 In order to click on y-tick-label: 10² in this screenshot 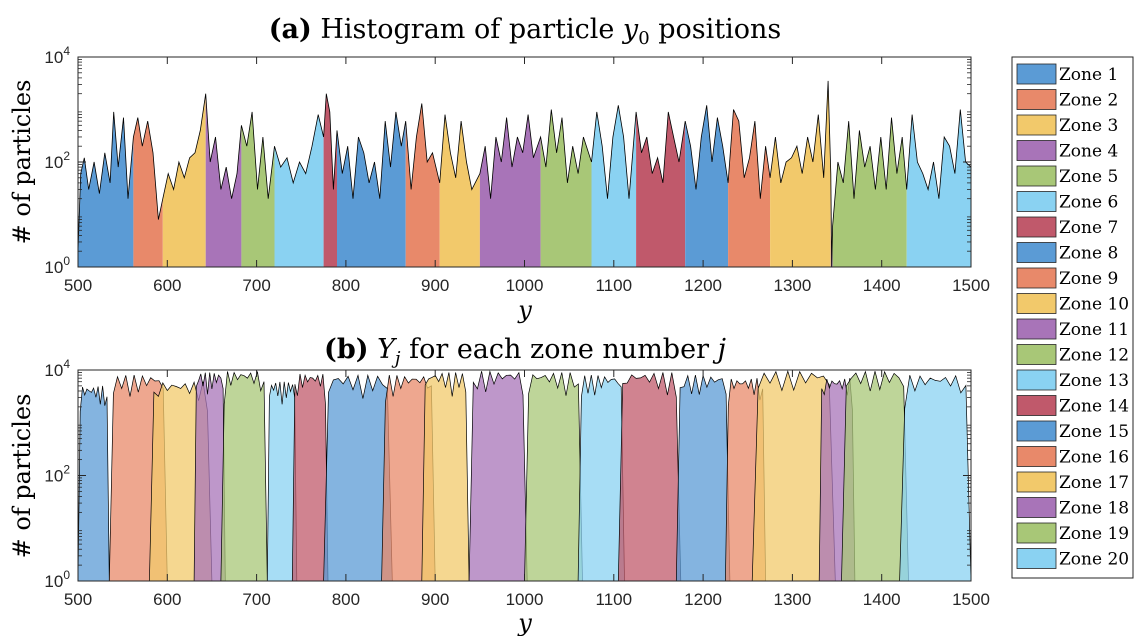, I will do `click(57, 160)`.